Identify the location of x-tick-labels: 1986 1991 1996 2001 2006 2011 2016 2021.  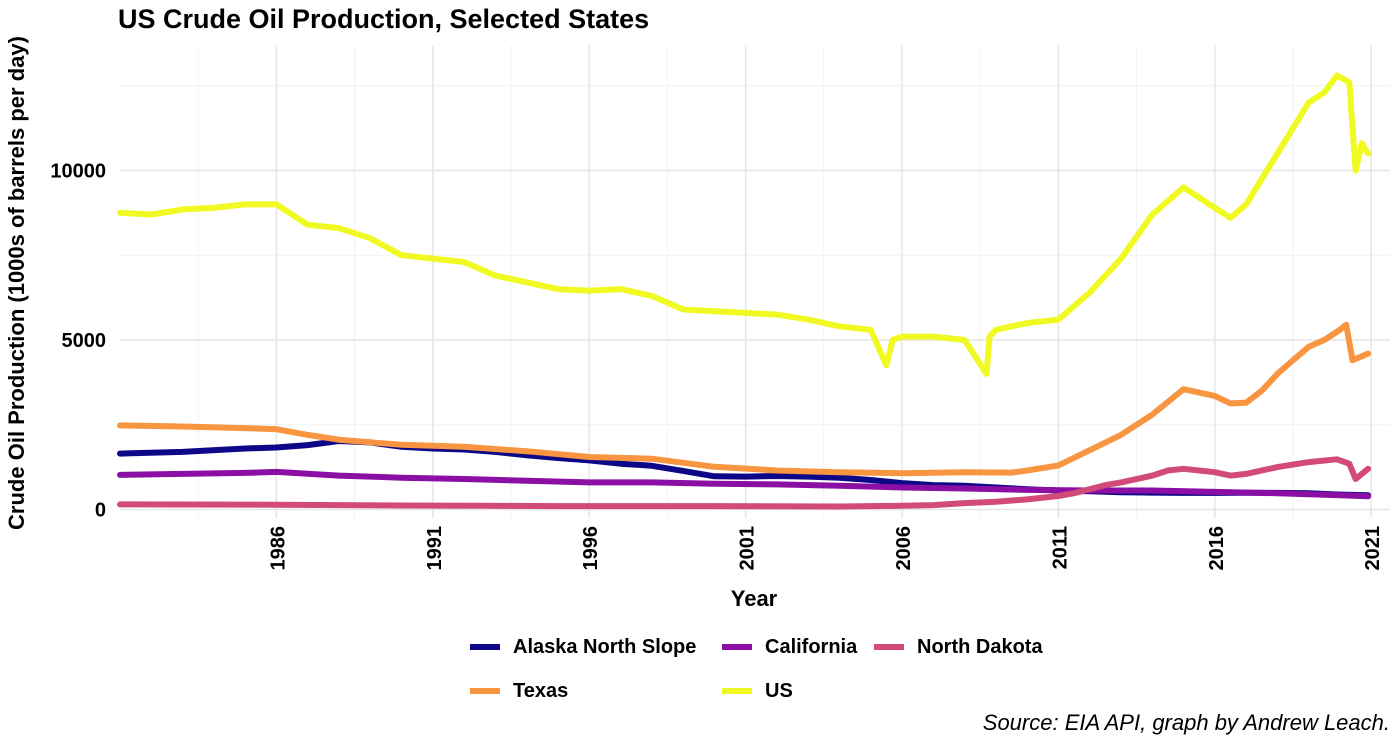
(825, 548).